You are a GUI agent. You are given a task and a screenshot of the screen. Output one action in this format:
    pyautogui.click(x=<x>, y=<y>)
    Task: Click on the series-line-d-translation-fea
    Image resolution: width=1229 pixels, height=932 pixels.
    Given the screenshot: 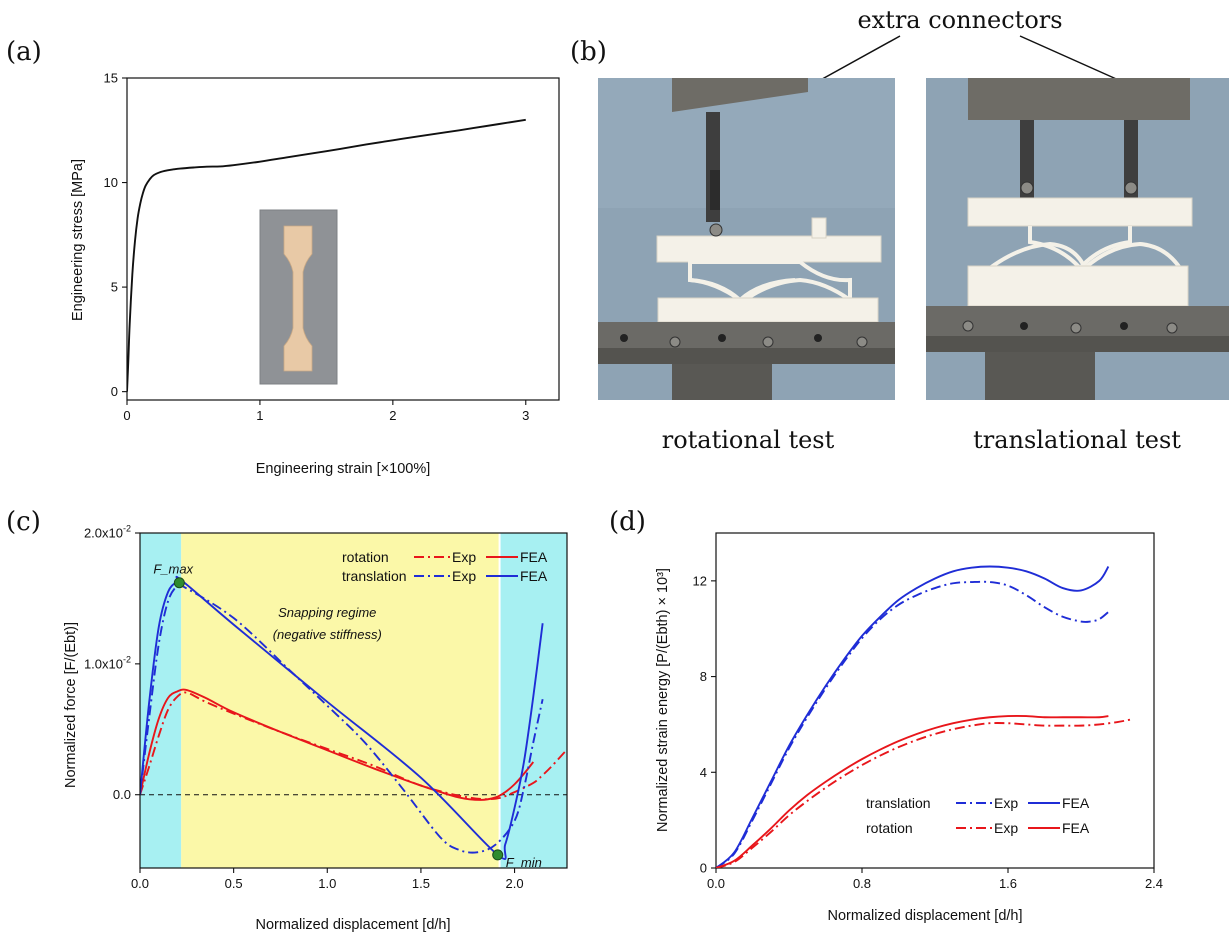 What is the action you would take?
    pyautogui.click(x=913, y=716)
    